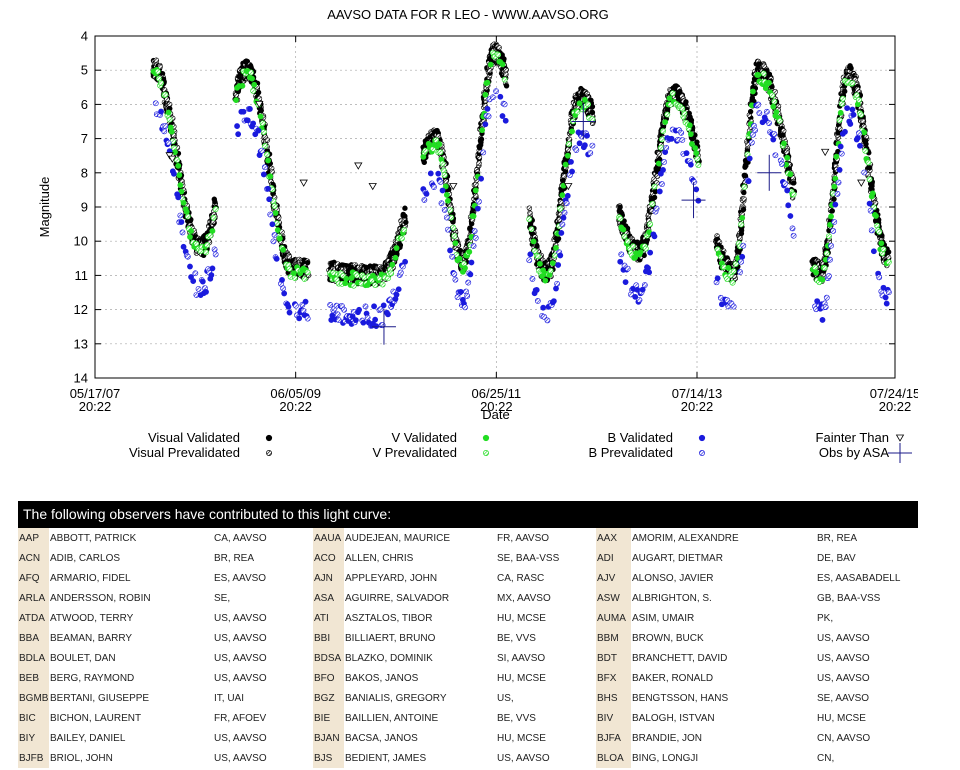  Describe the element at coordinates (222, 598) in the screenshot. I see `observer-location: SE,` at that location.